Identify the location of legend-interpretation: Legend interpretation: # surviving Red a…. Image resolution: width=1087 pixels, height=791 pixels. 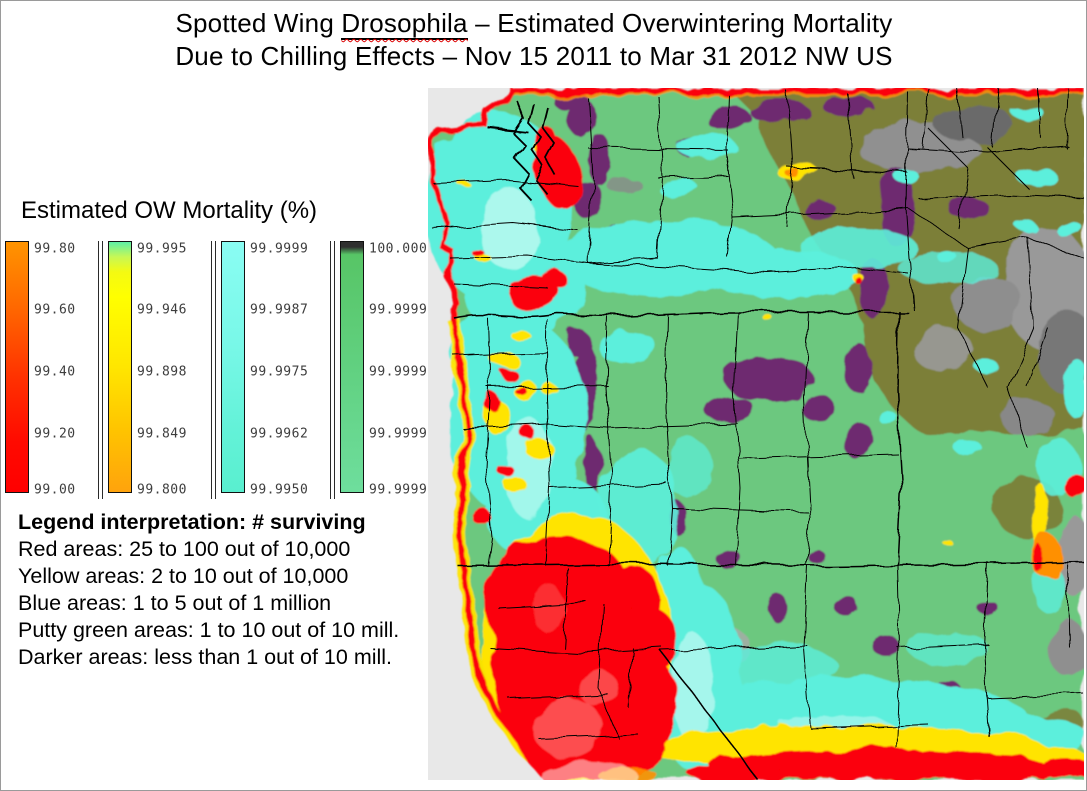
(208, 590).